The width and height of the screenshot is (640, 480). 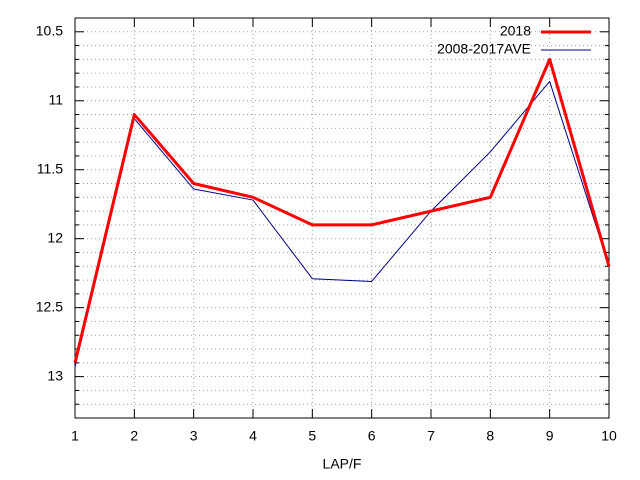 I want to click on y-tick-label: 11.5, so click(x=50, y=168).